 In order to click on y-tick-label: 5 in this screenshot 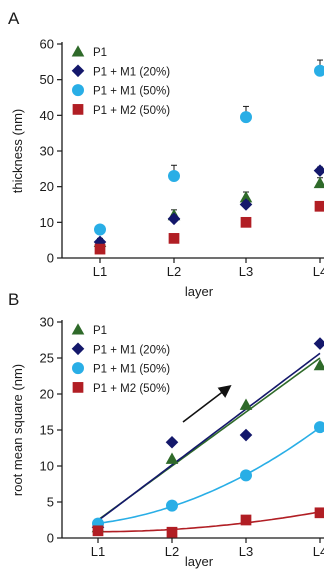, I will do `click(50, 502)`.